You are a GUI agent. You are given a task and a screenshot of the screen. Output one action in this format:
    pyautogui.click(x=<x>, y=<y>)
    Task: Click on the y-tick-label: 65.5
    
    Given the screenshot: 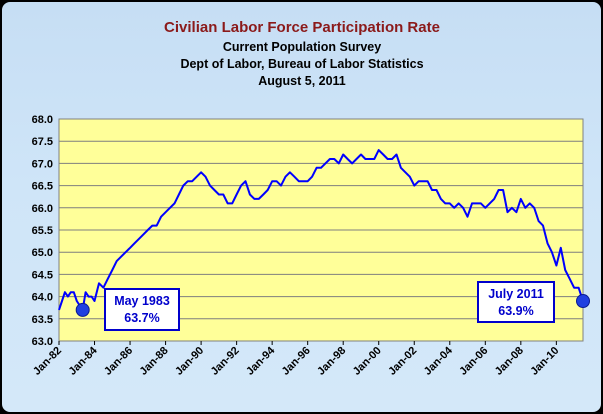 What is the action you would take?
    pyautogui.click(x=42, y=231)
    